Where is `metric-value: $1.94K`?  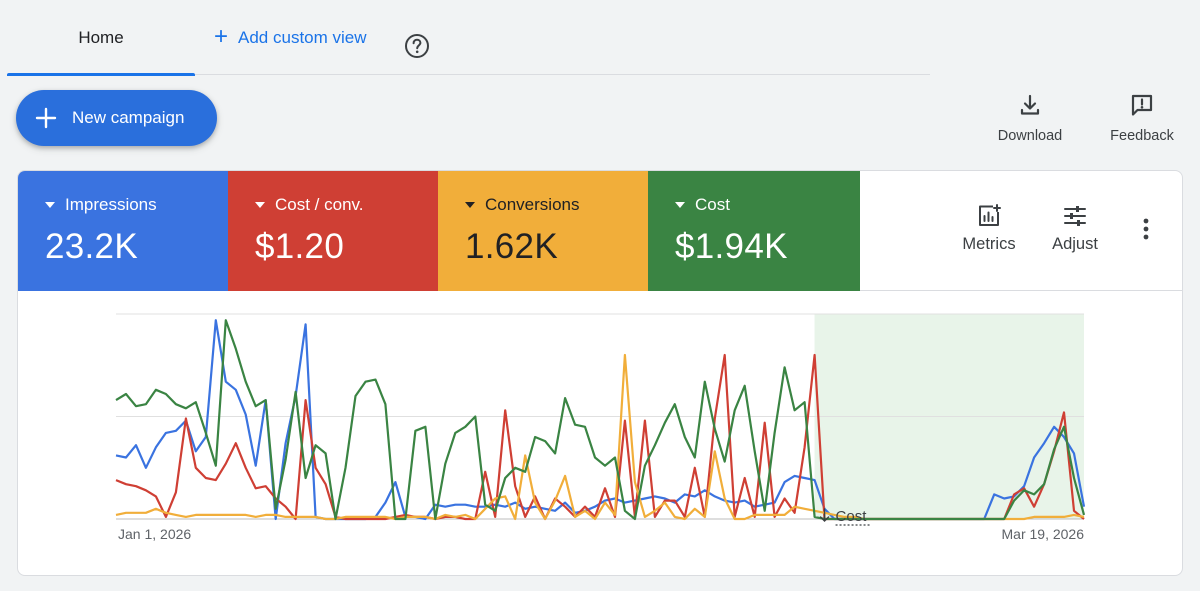 metric-value: $1.94K is located at coordinates (731, 246).